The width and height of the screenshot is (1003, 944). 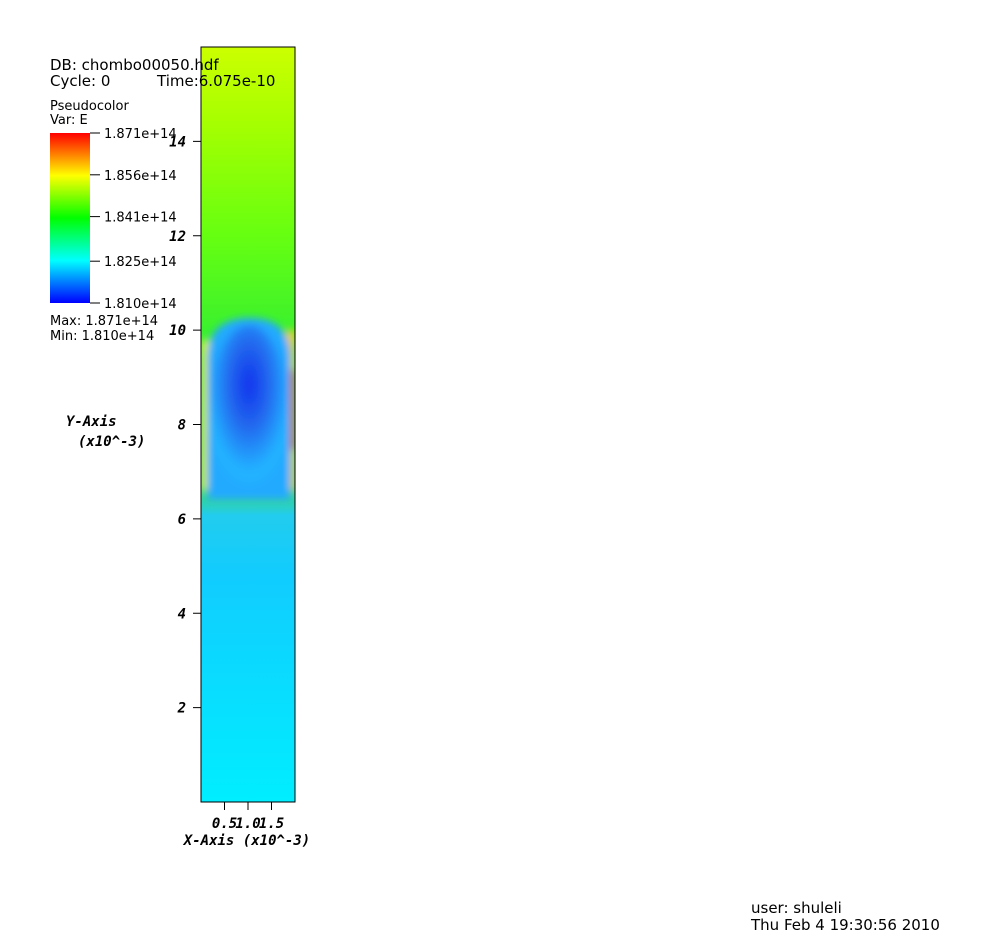 I want to click on y-tick-label: 8, so click(x=182, y=426).